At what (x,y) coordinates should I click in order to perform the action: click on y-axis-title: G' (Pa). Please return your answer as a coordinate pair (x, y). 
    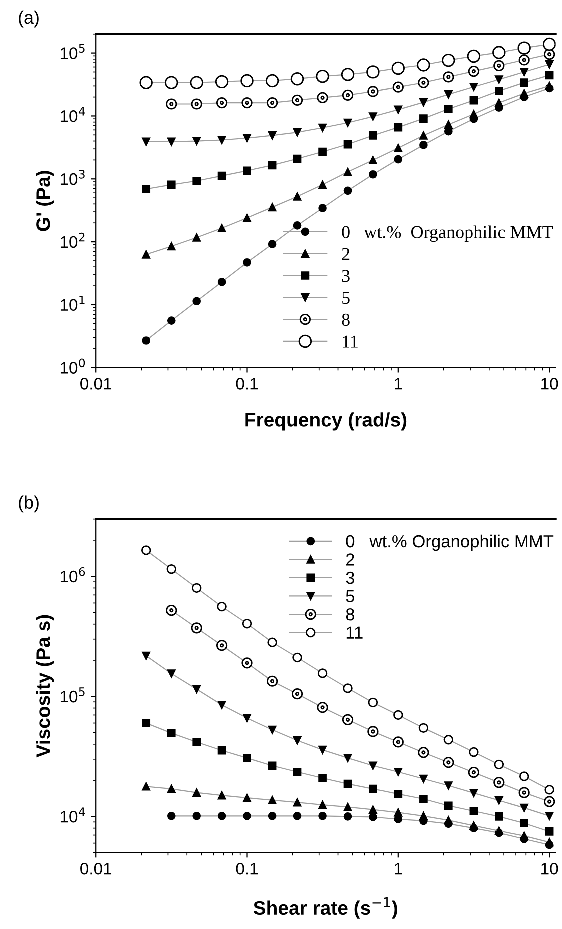
    Looking at the image, I should click on (45, 201).